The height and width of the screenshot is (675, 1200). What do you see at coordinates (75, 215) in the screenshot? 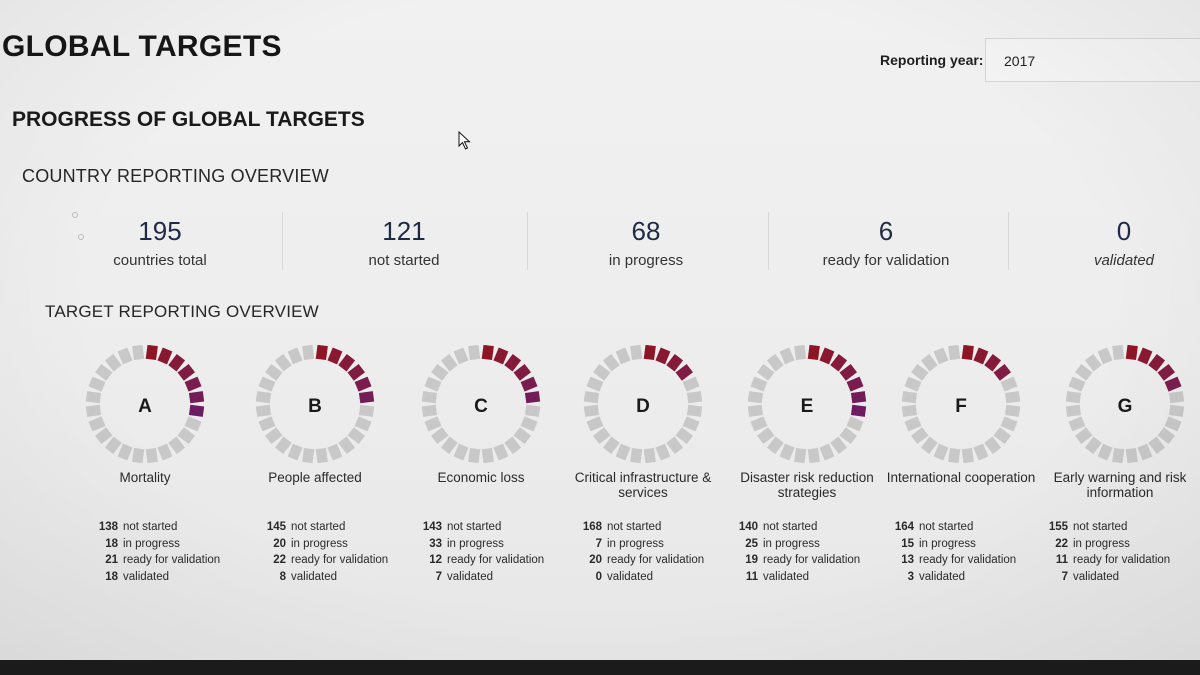
I see `dot-icon` at bounding box center [75, 215].